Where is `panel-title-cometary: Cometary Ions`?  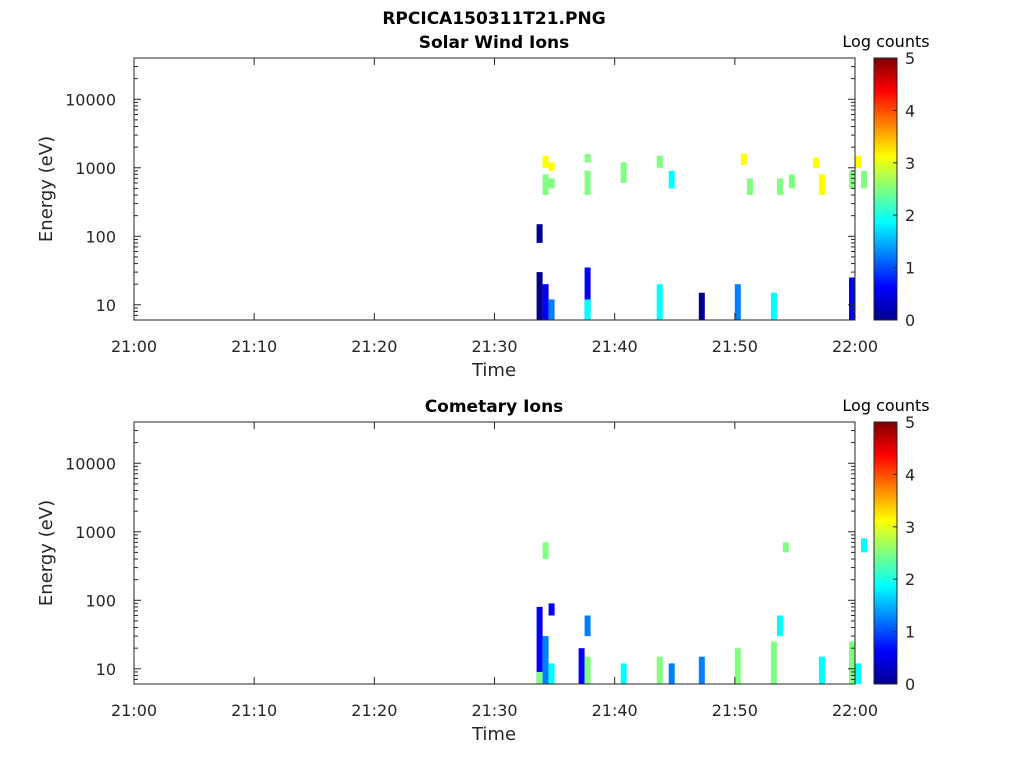
panel-title-cometary: Cometary Ions is located at coordinates (494, 407).